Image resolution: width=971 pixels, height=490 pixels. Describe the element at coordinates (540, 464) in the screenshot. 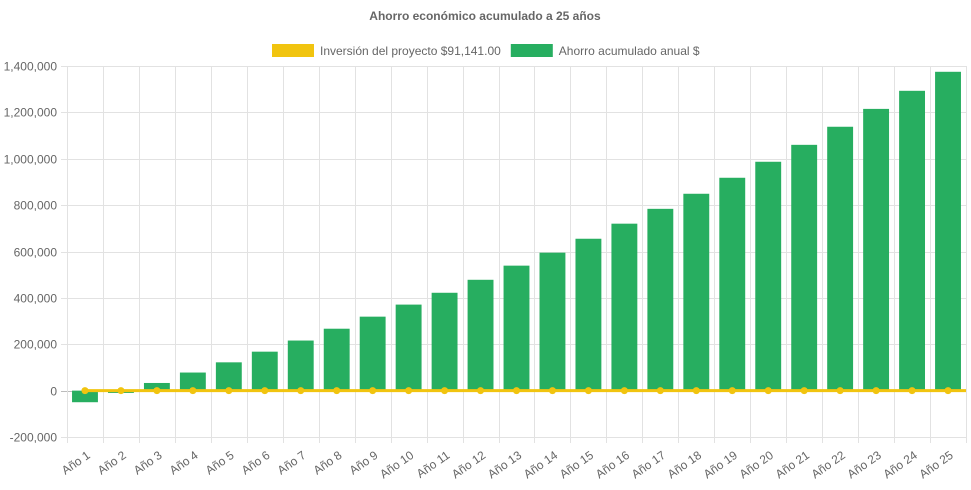

I see `x-tick-label: Año 14` at that location.